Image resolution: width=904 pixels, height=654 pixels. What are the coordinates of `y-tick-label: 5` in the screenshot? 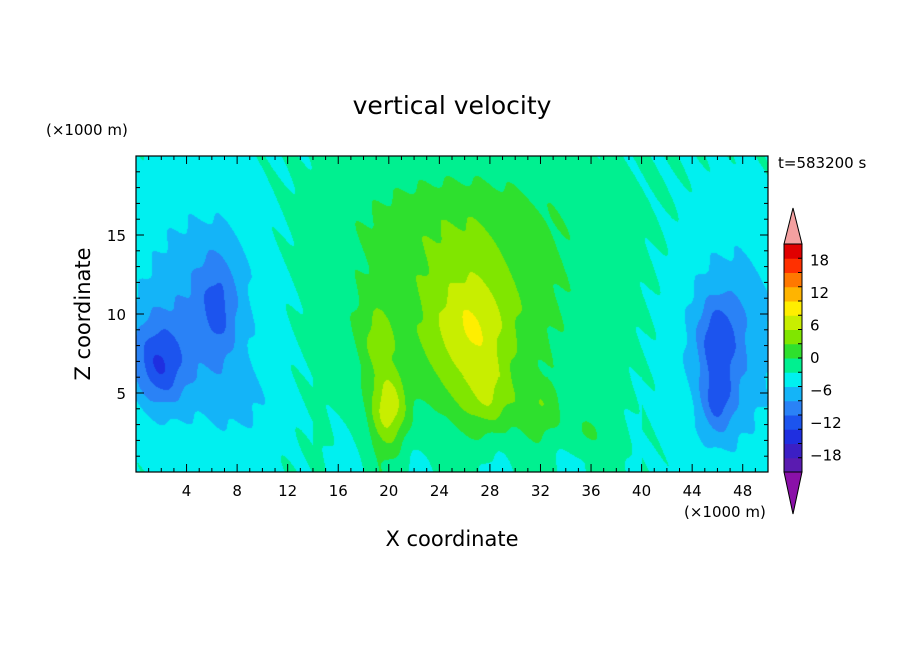 It's located at (121, 394).